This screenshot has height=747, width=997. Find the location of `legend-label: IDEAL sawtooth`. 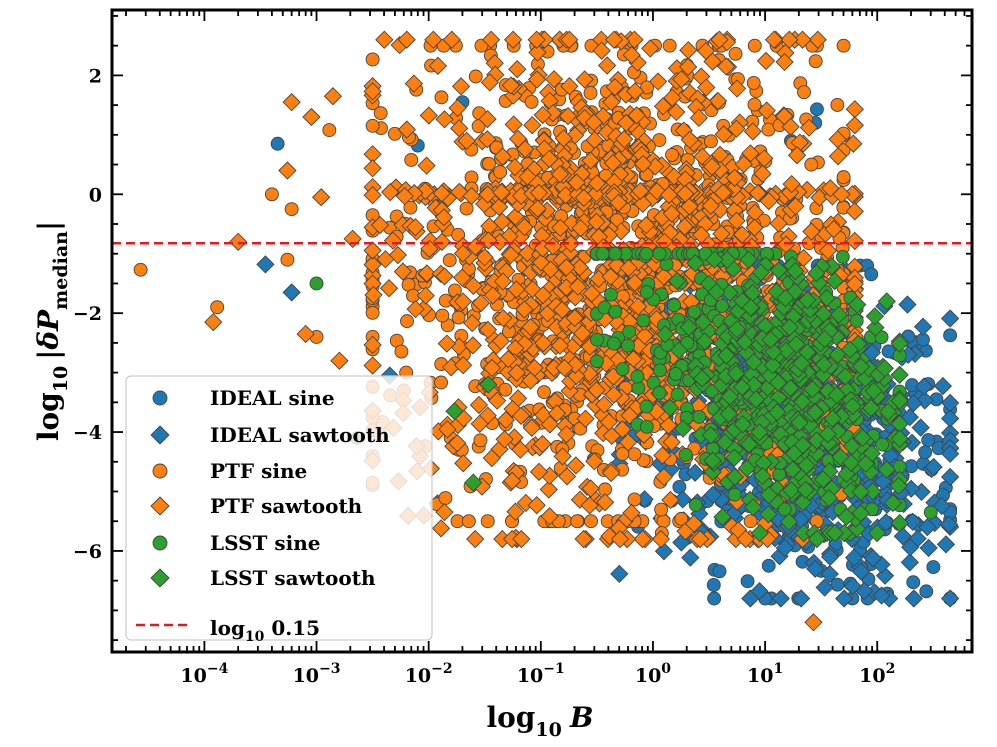

legend-label: IDEAL sawtooth is located at coordinates (300, 435).